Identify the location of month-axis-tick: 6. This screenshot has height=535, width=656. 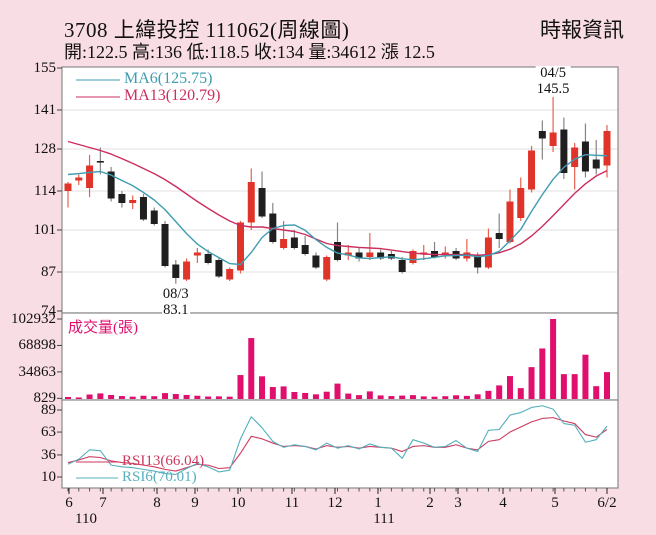
(69, 503).